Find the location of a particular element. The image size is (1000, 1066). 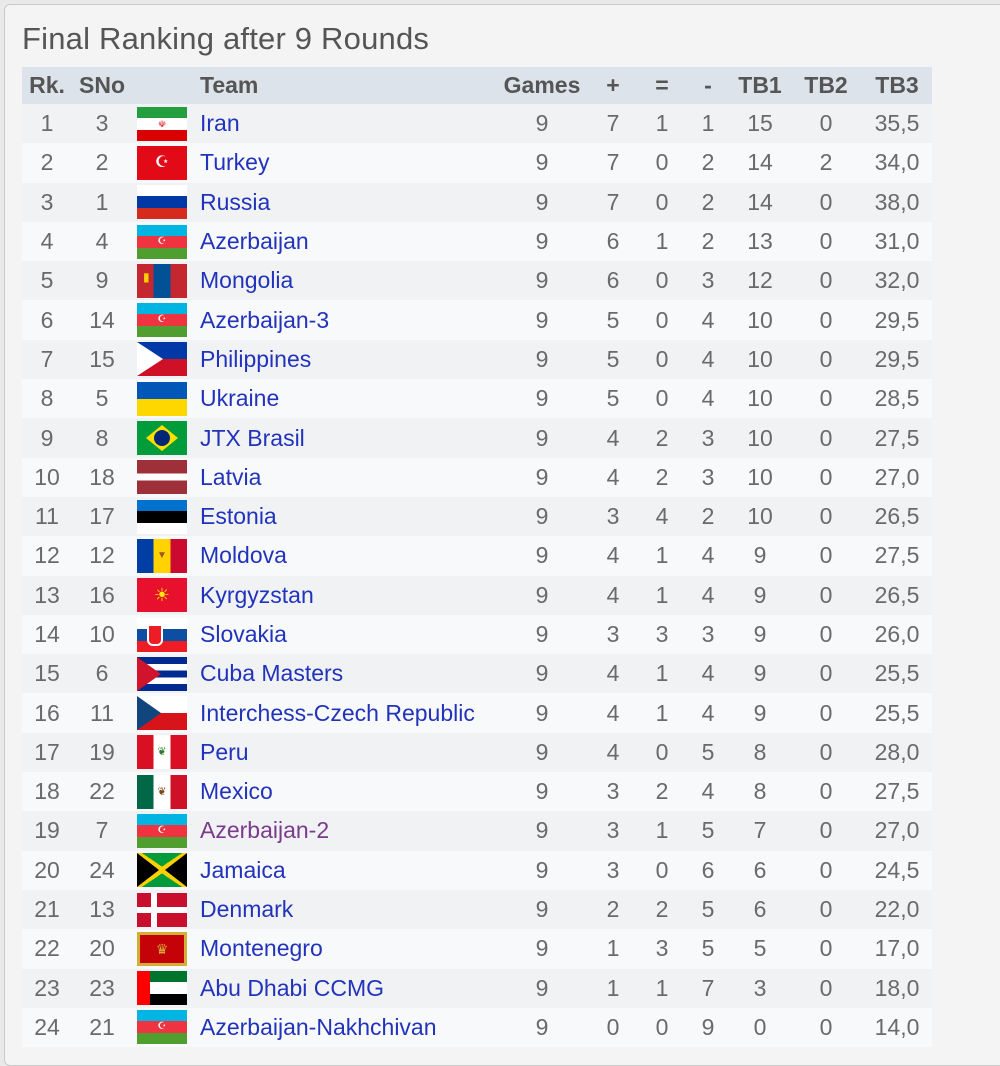

table-header-row: Rk. SNo Team Games + = - TB1 TB2 TB3 is located at coordinates (477, 85).